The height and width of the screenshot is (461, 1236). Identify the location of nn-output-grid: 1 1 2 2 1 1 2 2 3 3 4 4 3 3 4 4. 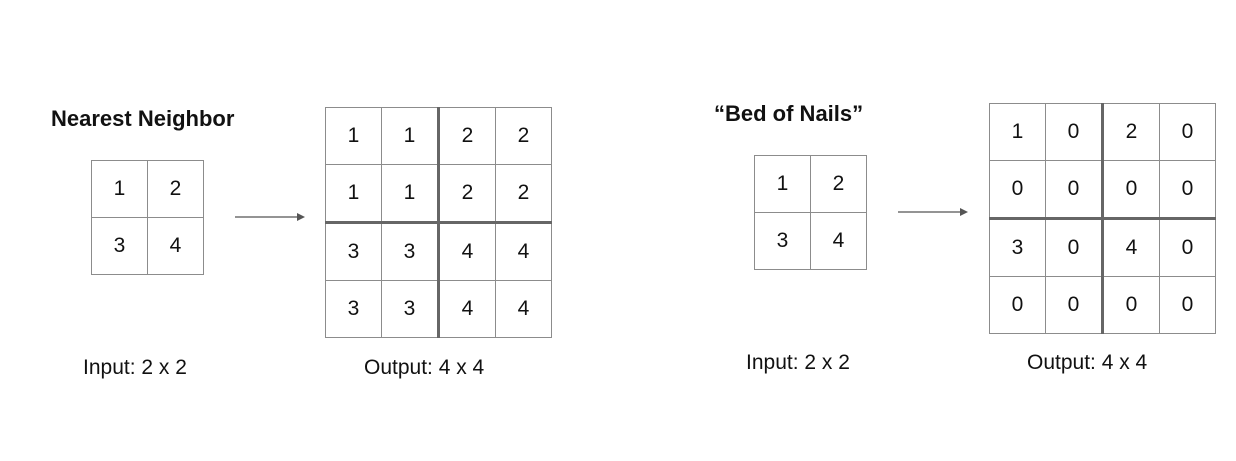
(438, 222).